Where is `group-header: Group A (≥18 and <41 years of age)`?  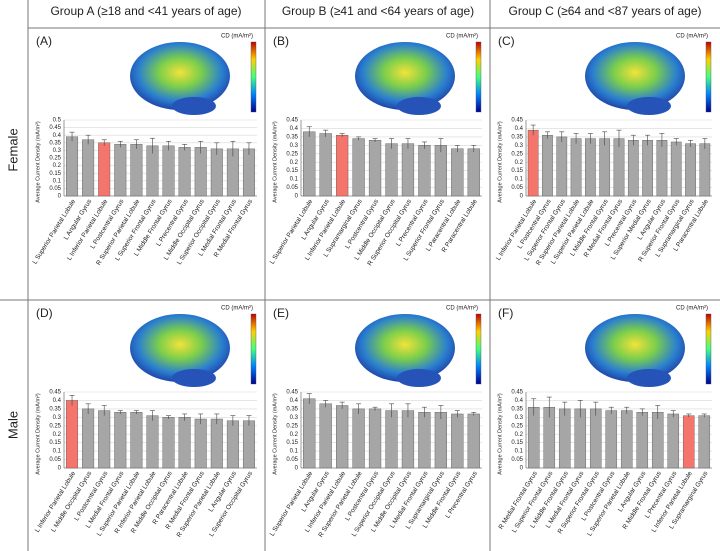 group-header: Group A (≥18 and <41 years of age) is located at coordinates (145, 11).